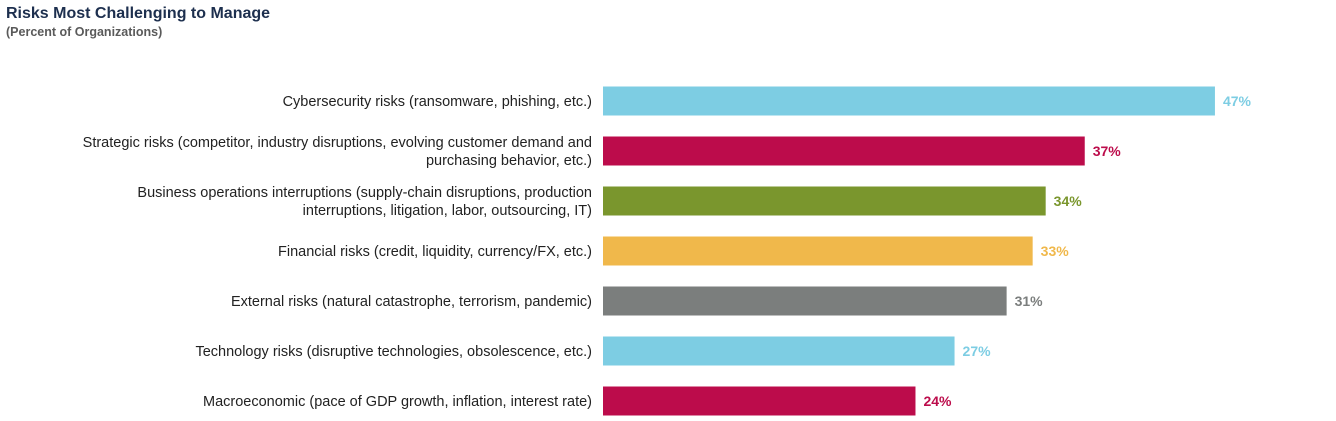 This screenshot has height=421, width=1336. What do you see at coordinates (84, 32) in the screenshot?
I see `chart-subtitle: (Percent of Organizations)` at bounding box center [84, 32].